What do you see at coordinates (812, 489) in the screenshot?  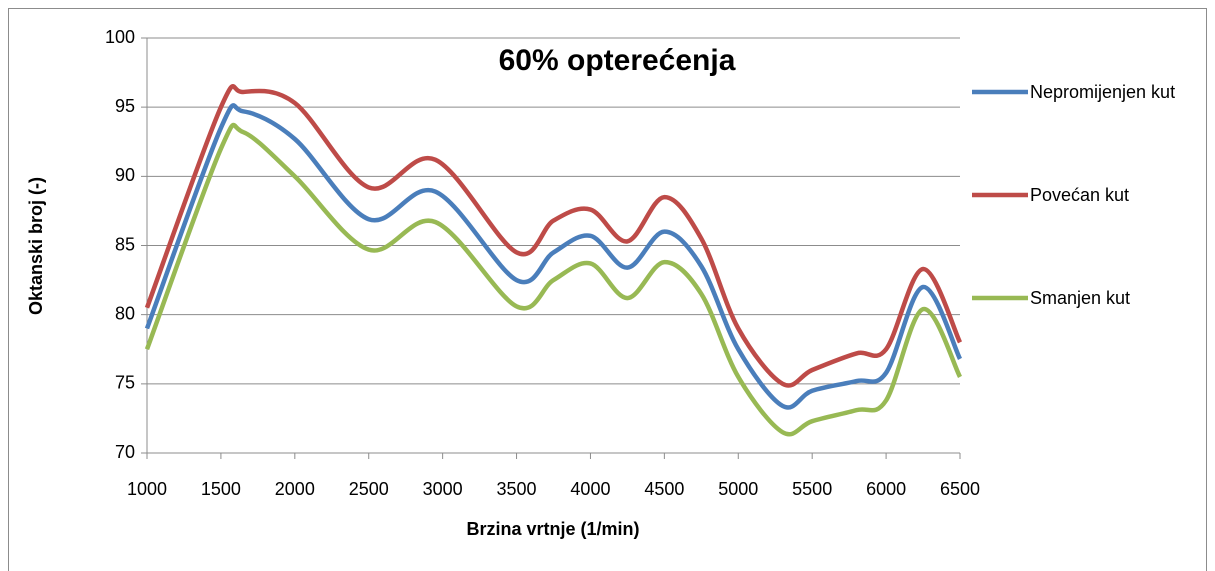 I see `x-tick-label: 5500` at bounding box center [812, 489].